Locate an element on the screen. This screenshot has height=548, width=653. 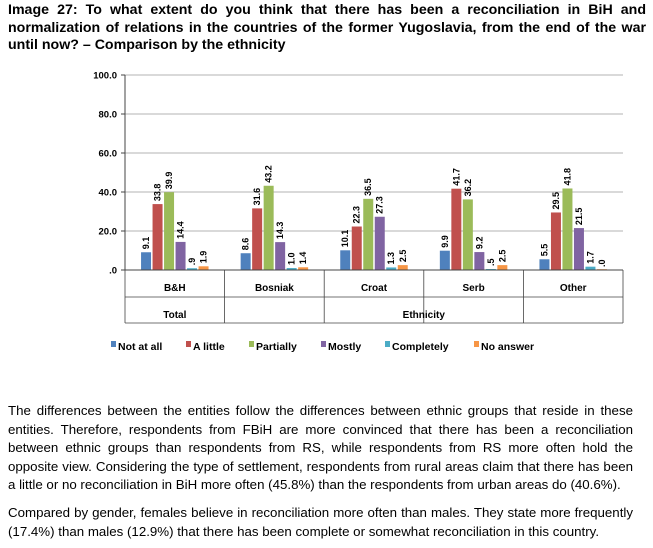
legend-label: No answer is located at coordinates (507, 347).